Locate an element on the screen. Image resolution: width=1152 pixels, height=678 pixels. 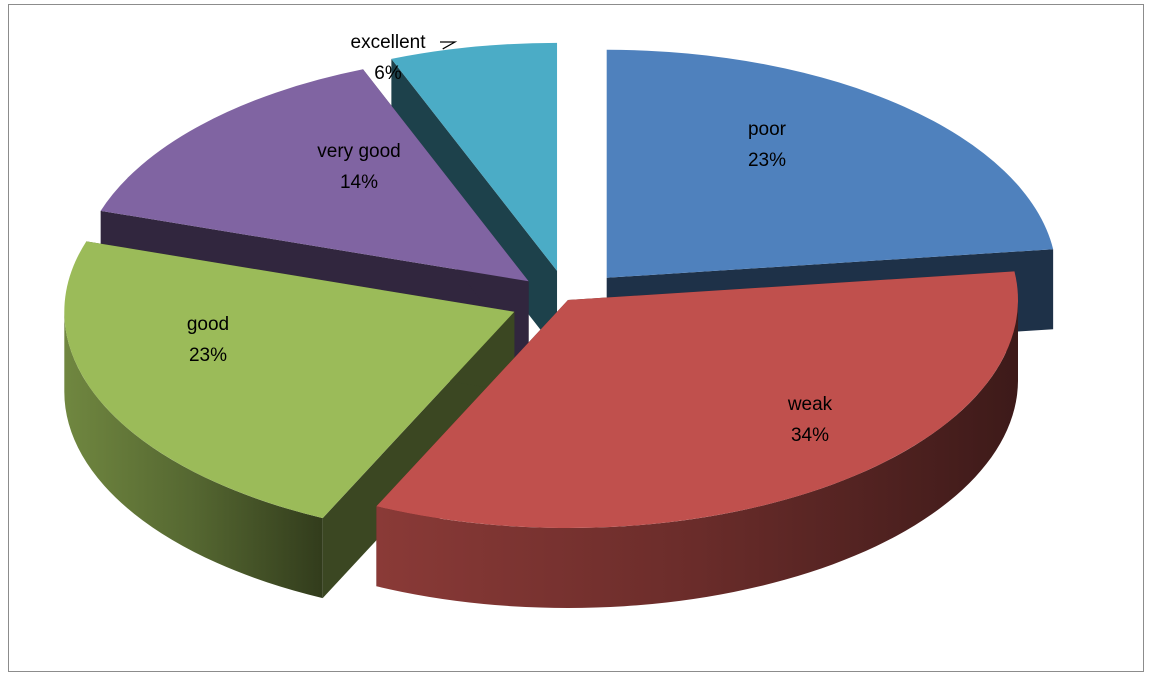
data-label-value: 14% is located at coordinates (359, 182).